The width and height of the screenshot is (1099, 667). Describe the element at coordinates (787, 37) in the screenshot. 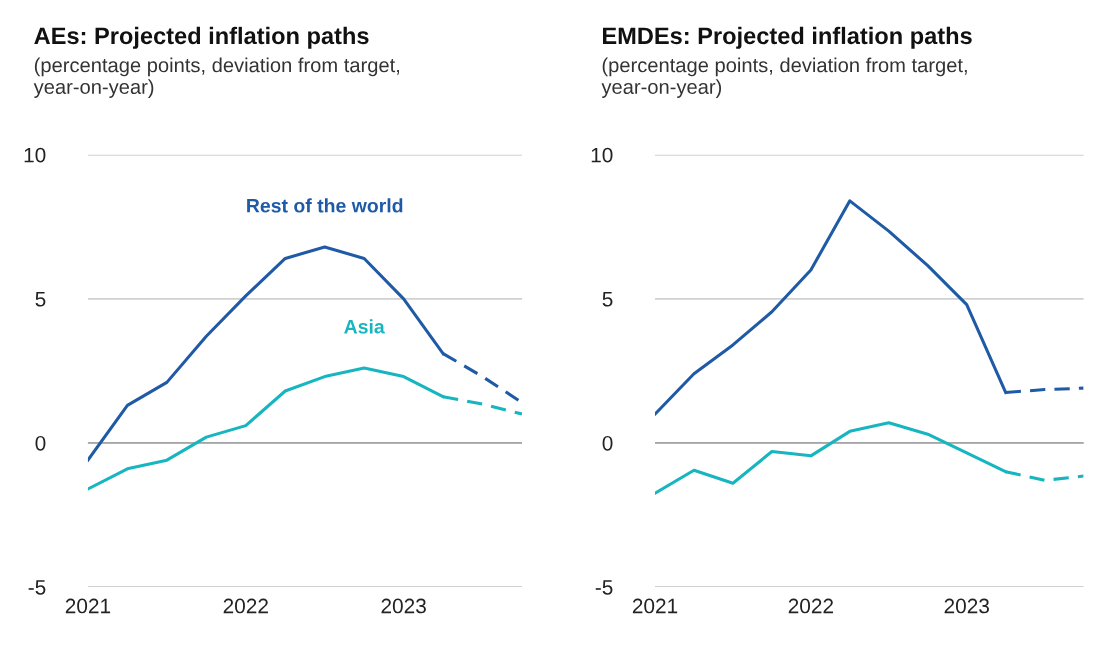

I see `chart-title: EMDEs: Projected inflation paths` at that location.